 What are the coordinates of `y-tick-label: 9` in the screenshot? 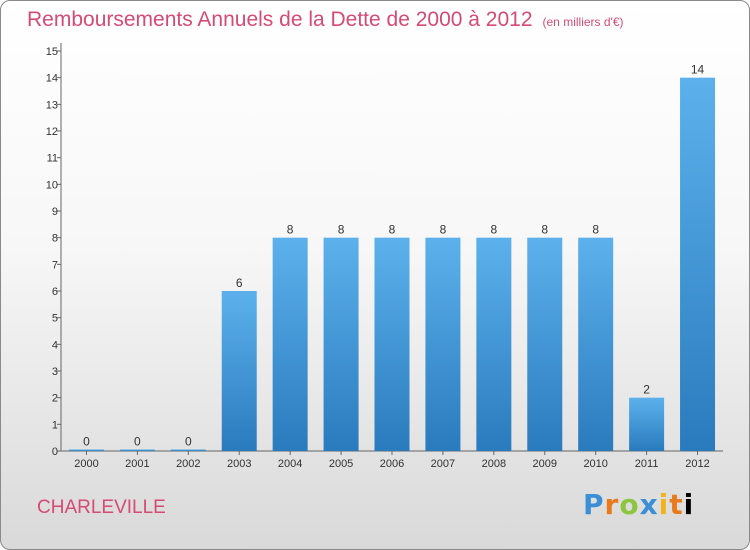 It's located at (55, 212).